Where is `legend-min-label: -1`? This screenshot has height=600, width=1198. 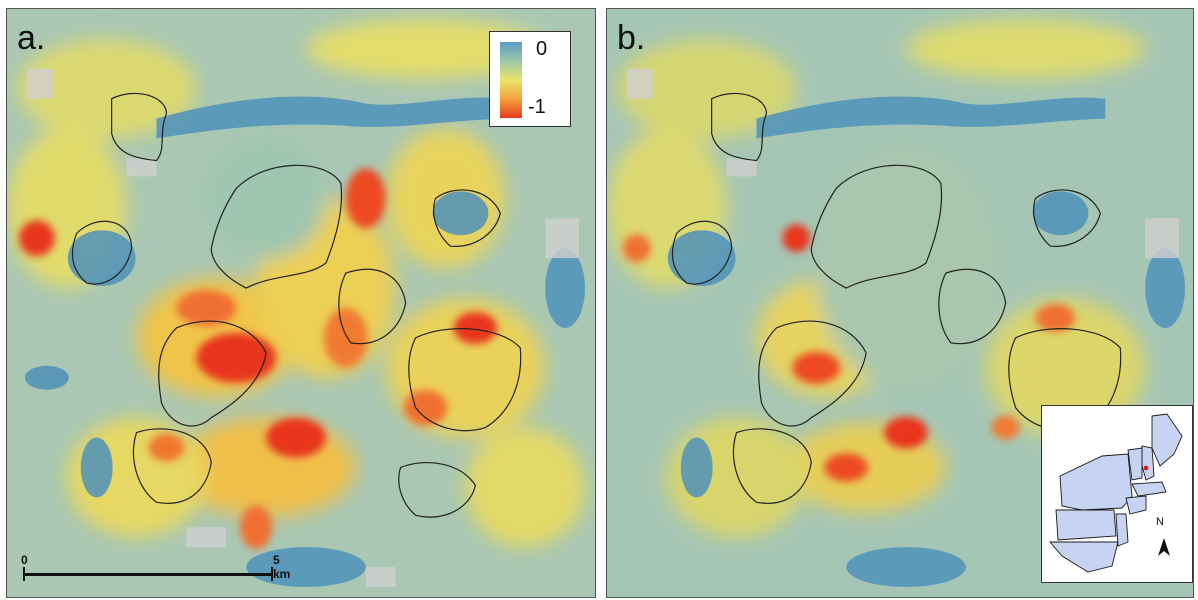
legend-min-label: -1 is located at coordinates (537, 107).